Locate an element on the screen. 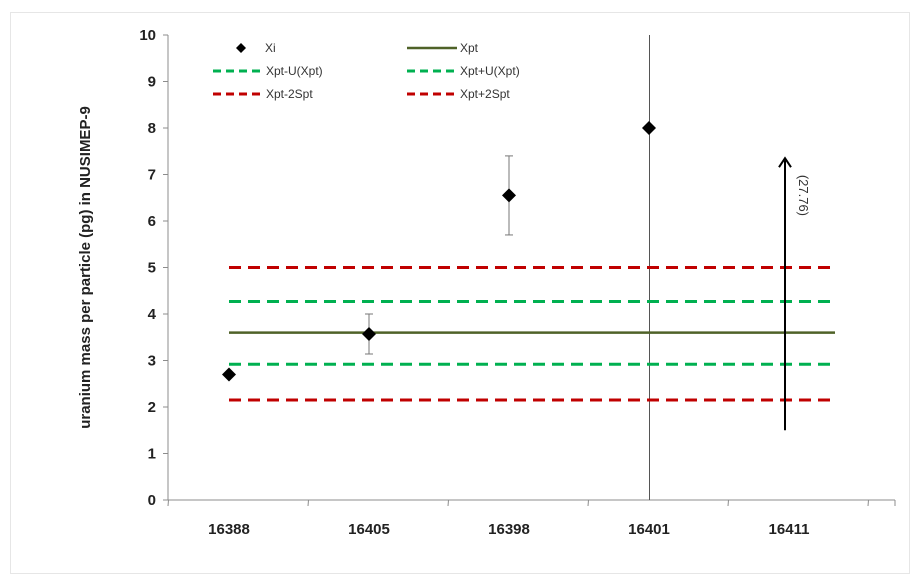  y-tick-label: 2 is located at coordinates (152, 407).